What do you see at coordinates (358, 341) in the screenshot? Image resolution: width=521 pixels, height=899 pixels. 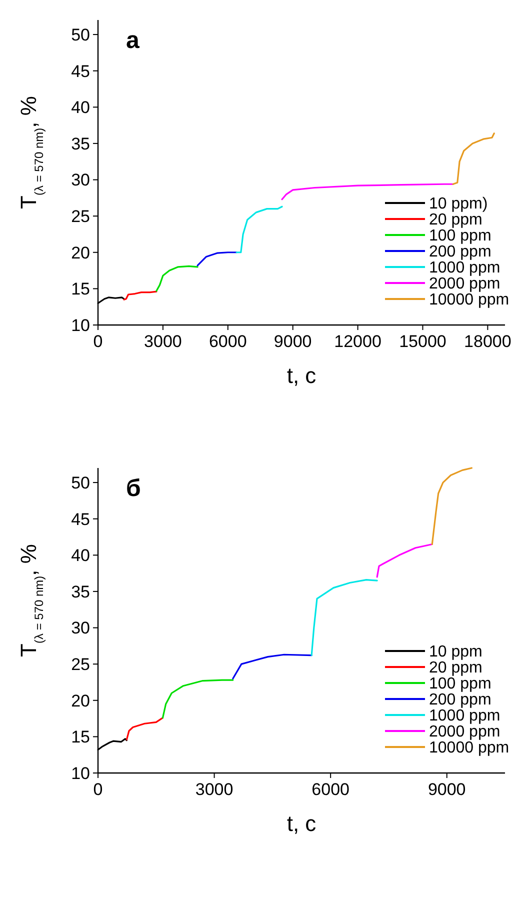 I see `x-tick-label: 12000` at bounding box center [358, 341].